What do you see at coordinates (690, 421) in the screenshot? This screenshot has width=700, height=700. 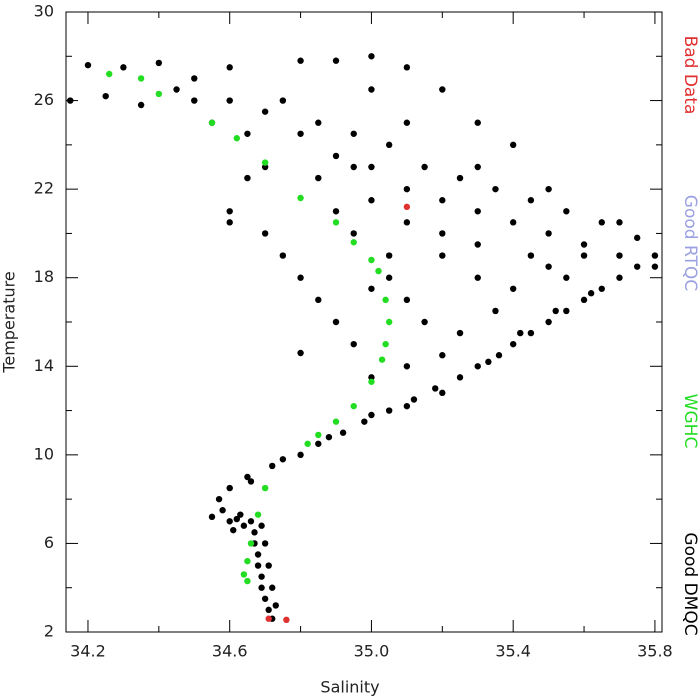 I see `legend-entry: WGHC` at bounding box center [690, 421].